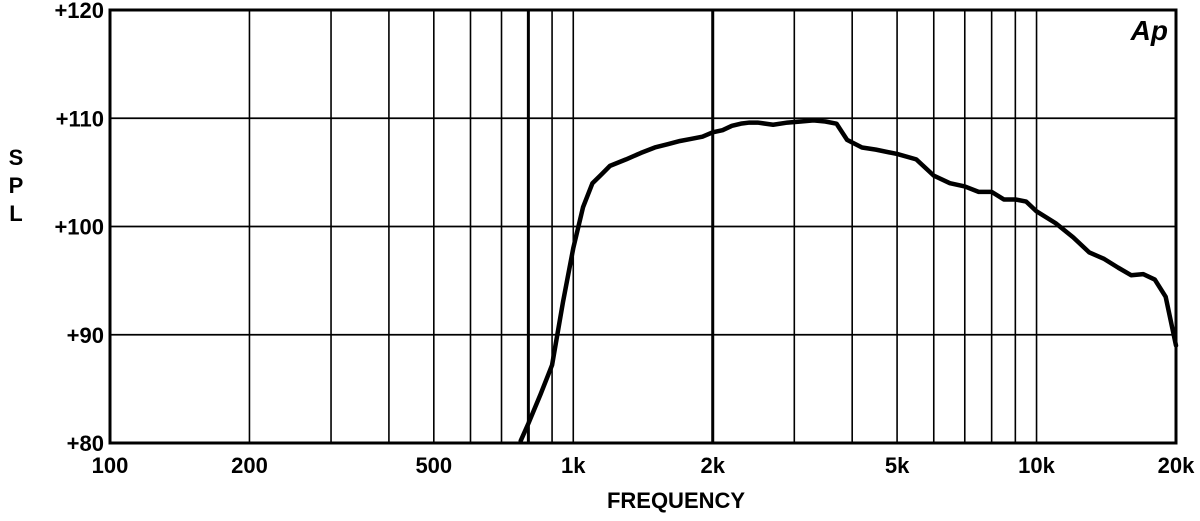 This screenshot has height=521, width=1200. Describe the element at coordinates (16, 157) in the screenshot. I see `y-axis-label-letter: S` at that location.